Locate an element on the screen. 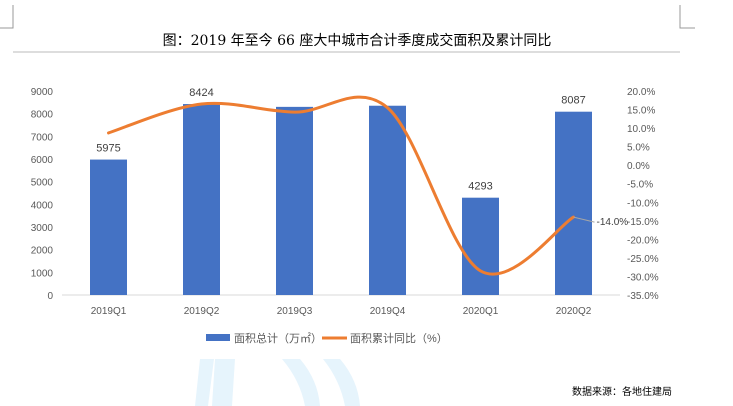  y-right-tick-label: -15.0% is located at coordinates (643, 222).